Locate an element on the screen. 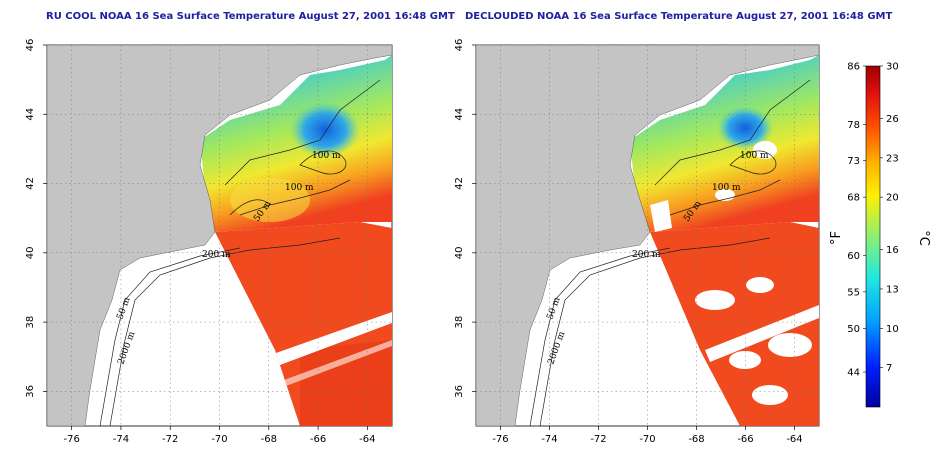 The width and height of the screenshot is (950, 475). right-contour-200m: 200 m is located at coordinates (646, 255).